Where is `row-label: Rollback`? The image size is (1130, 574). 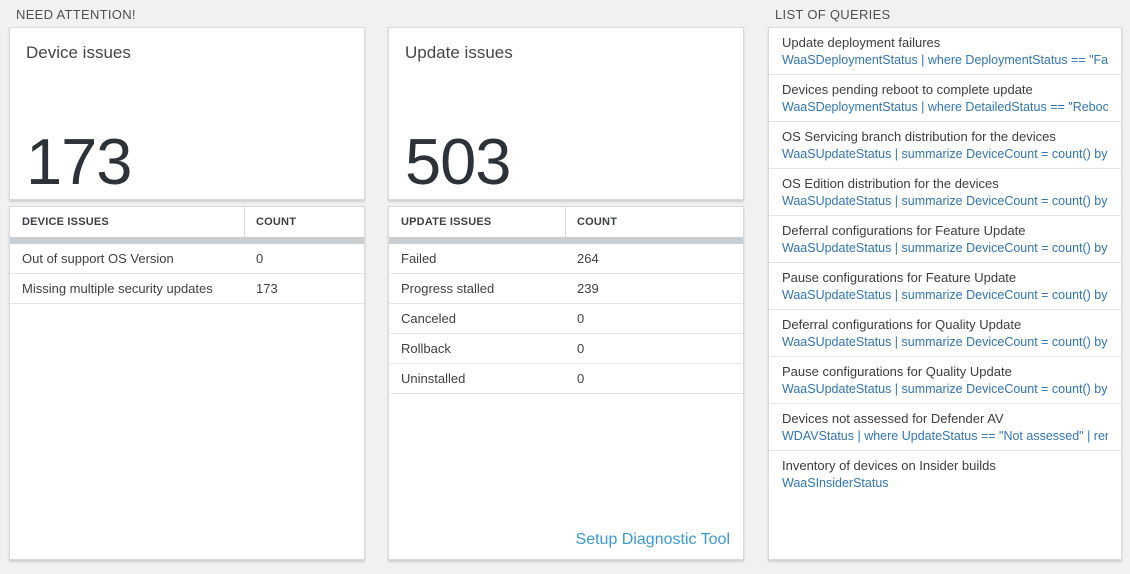
row-label: Rollback is located at coordinates (426, 348).